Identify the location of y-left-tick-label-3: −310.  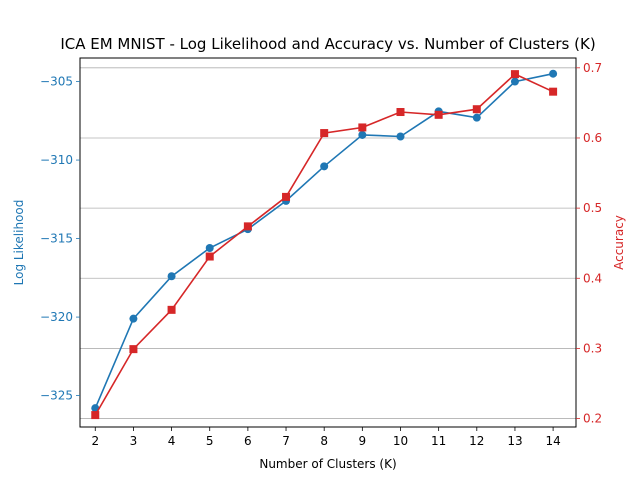
(56, 160).